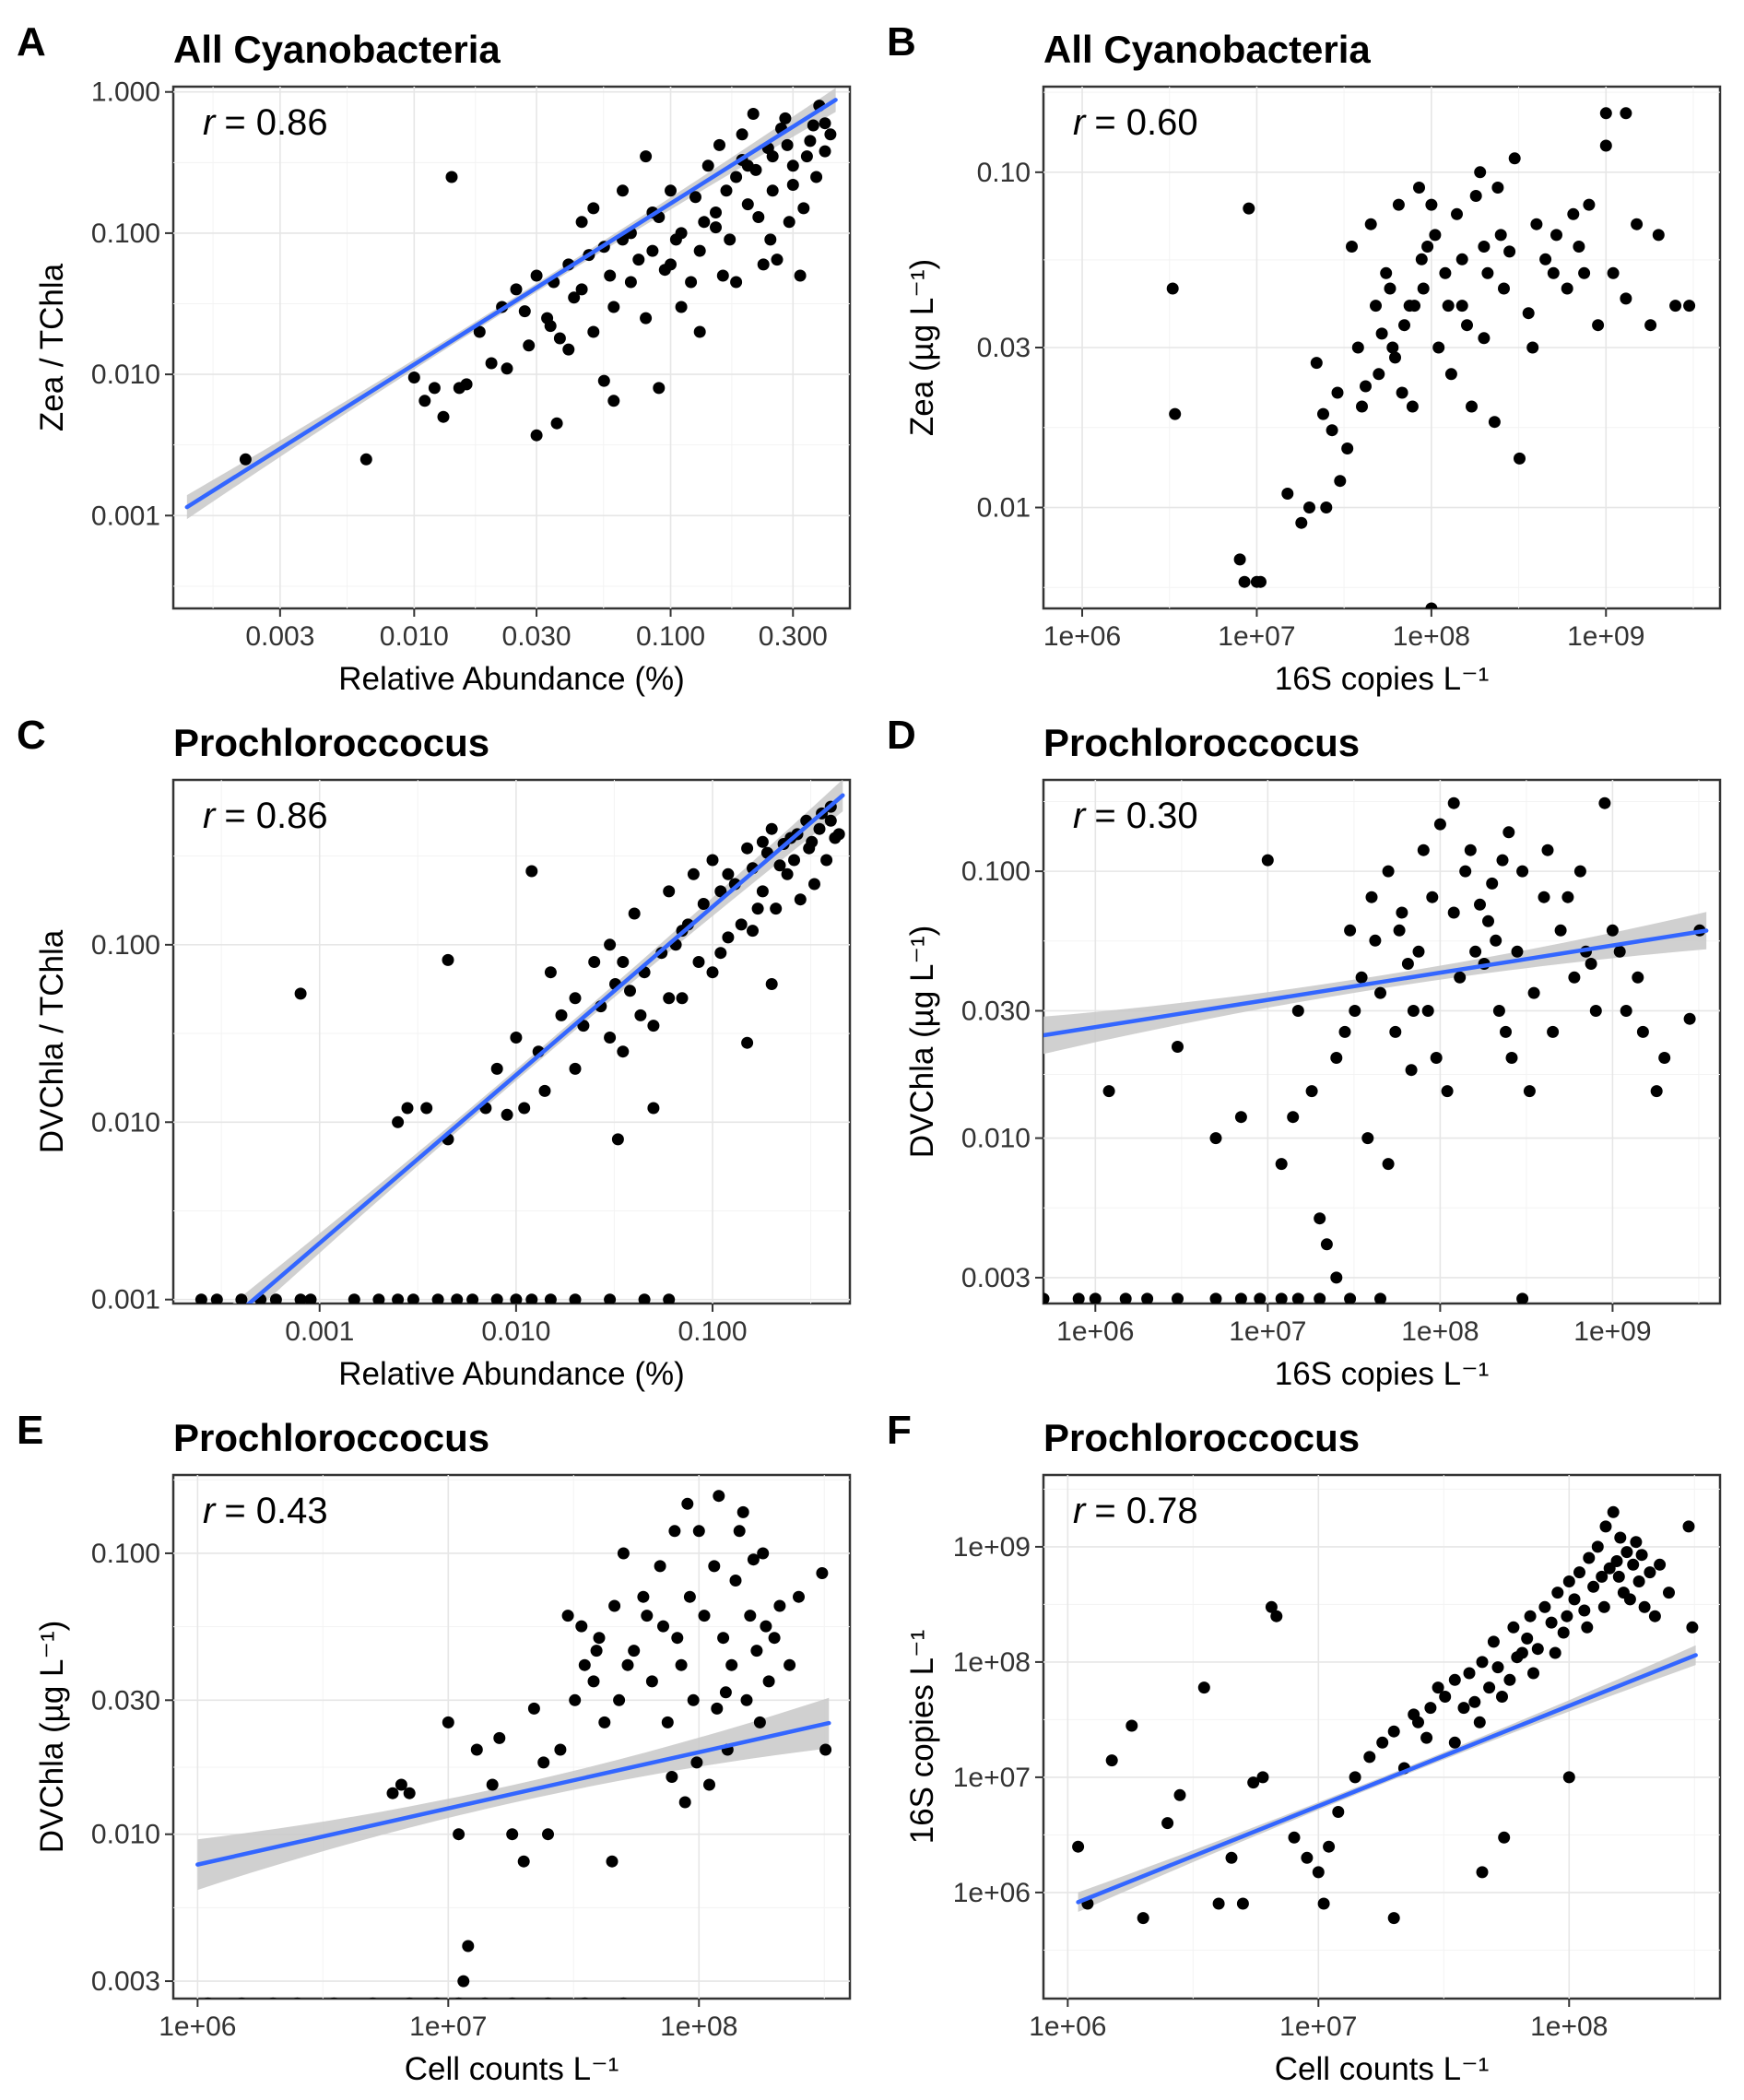 The image size is (1744, 2100). What do you see at coordinates (713, 1331) in the screenshot?
I see `x-tick-label: 0.100` at bounding box center [713, 1331].